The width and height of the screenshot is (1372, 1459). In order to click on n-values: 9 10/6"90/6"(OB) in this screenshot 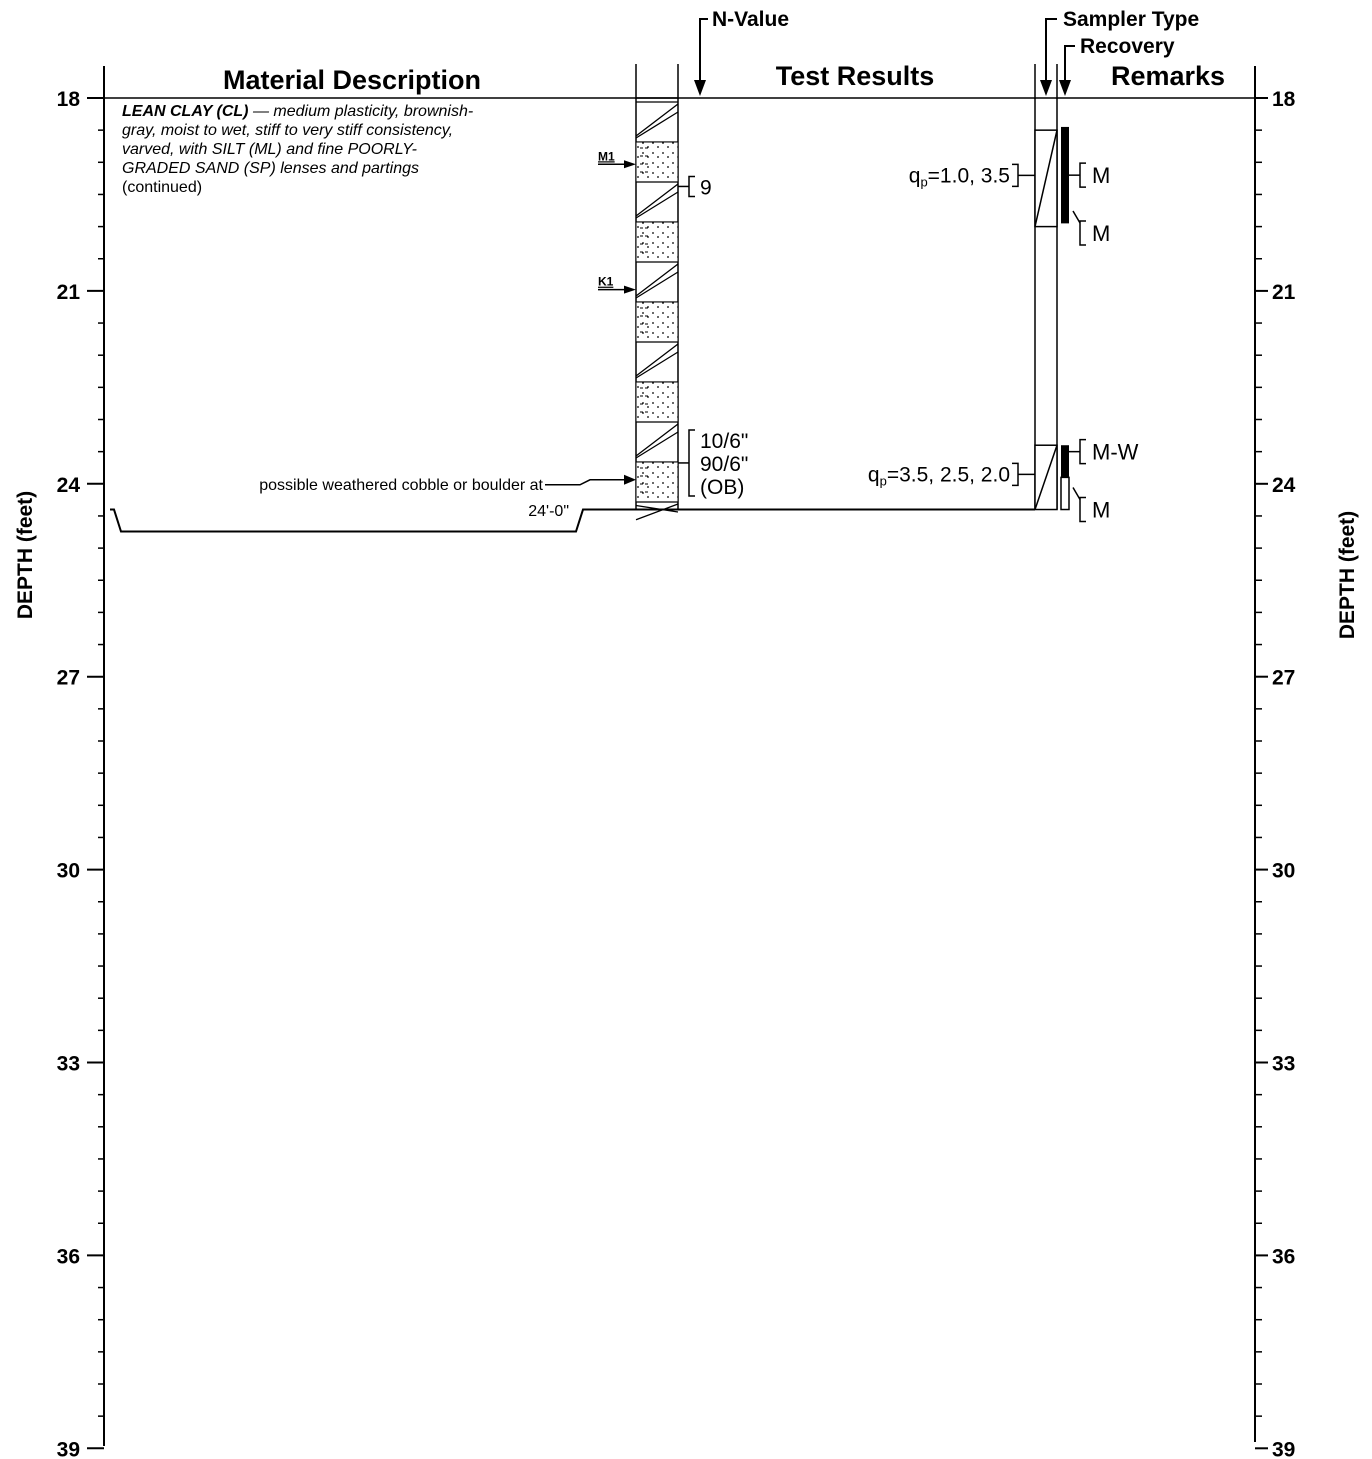, I will do `click(713, 337)`.